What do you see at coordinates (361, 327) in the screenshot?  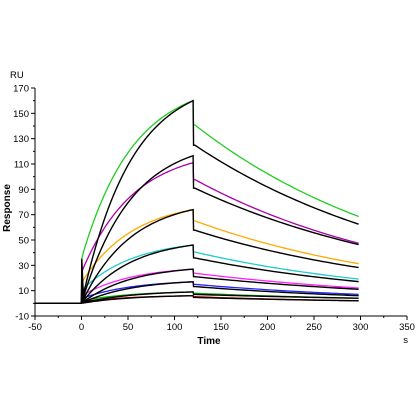 I see `x-tick-label: 300` at bounding box center [361, 327].